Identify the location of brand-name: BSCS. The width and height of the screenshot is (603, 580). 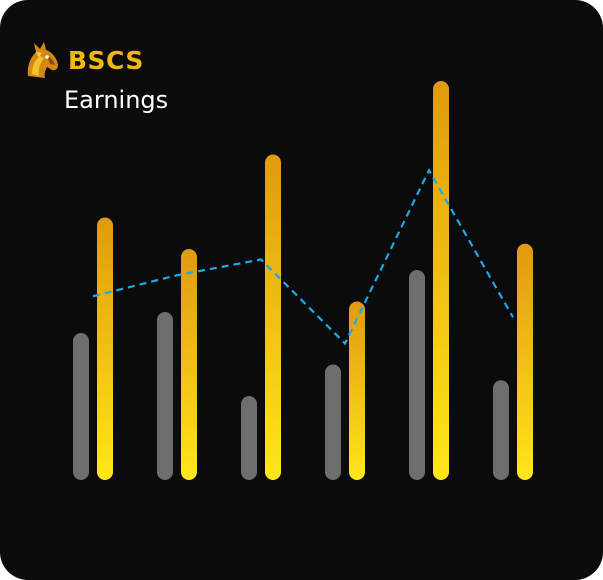
(106, 60).